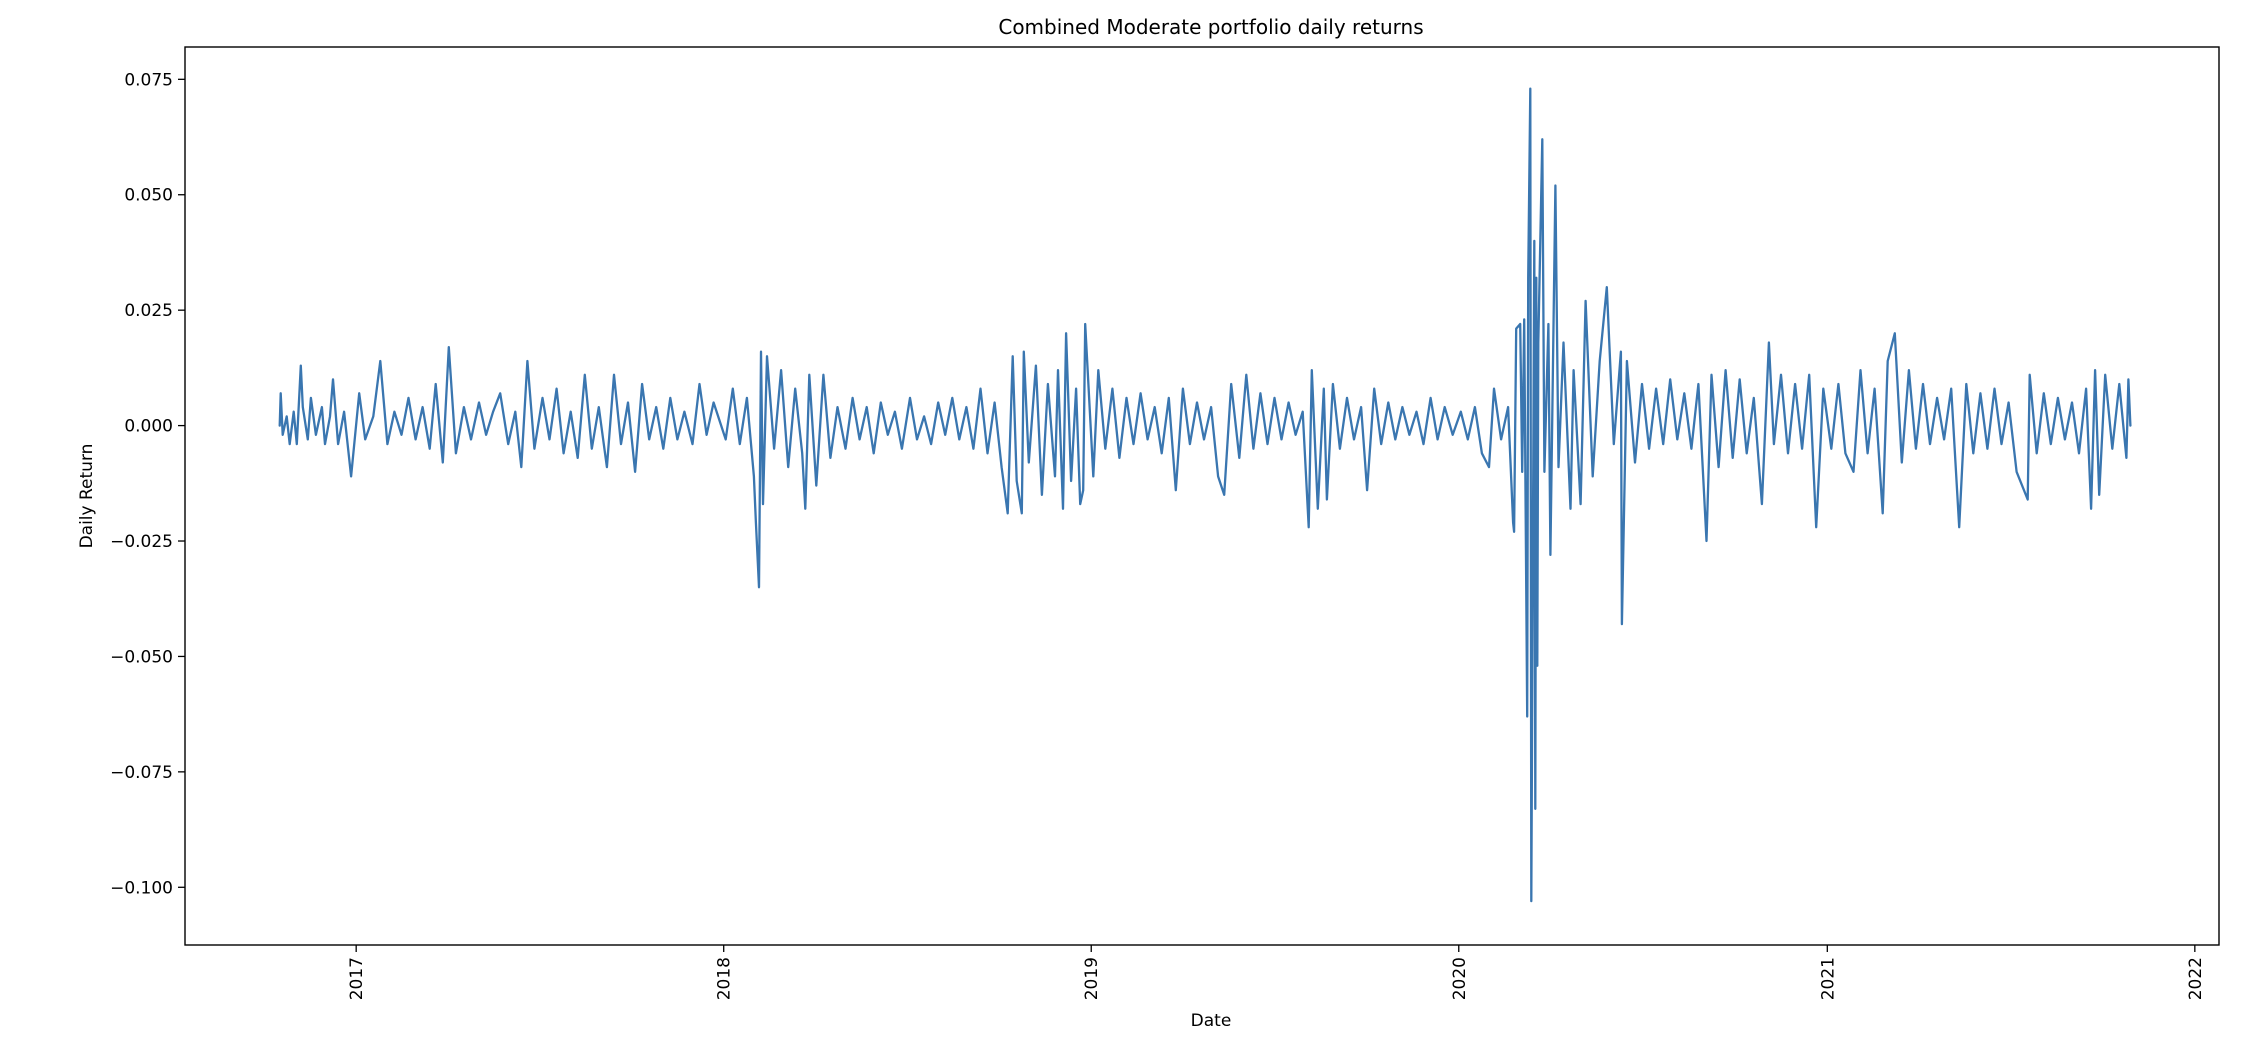 The height and width of the screenshot is (1050, 2264). Describe the element at coordinates (1211, 1021) in the screenshot. I see `x-axis-label: Date` at that location.